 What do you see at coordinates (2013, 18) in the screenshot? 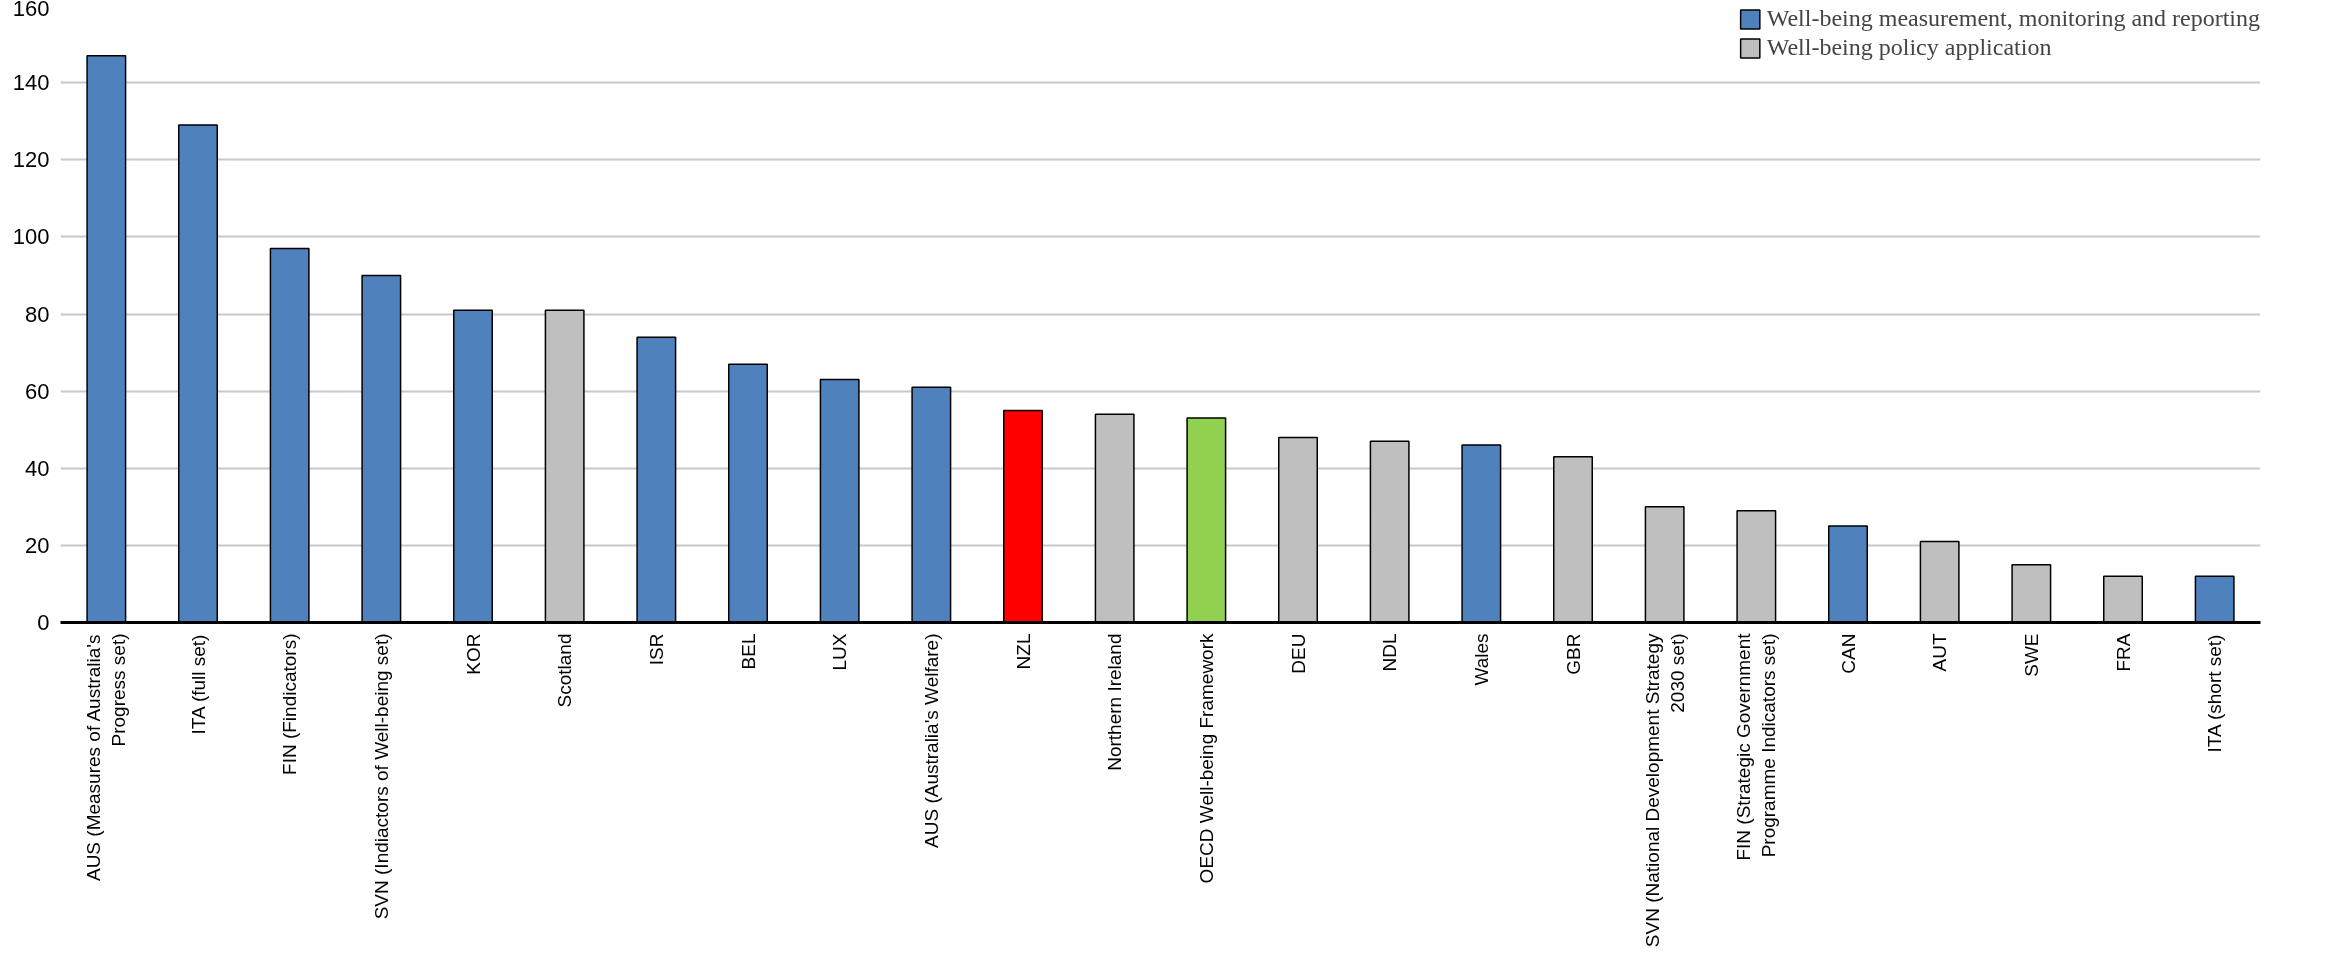
I see `legend-label: Well-being measurement, monitoring and reporting` at bounding box center [2013, 18].